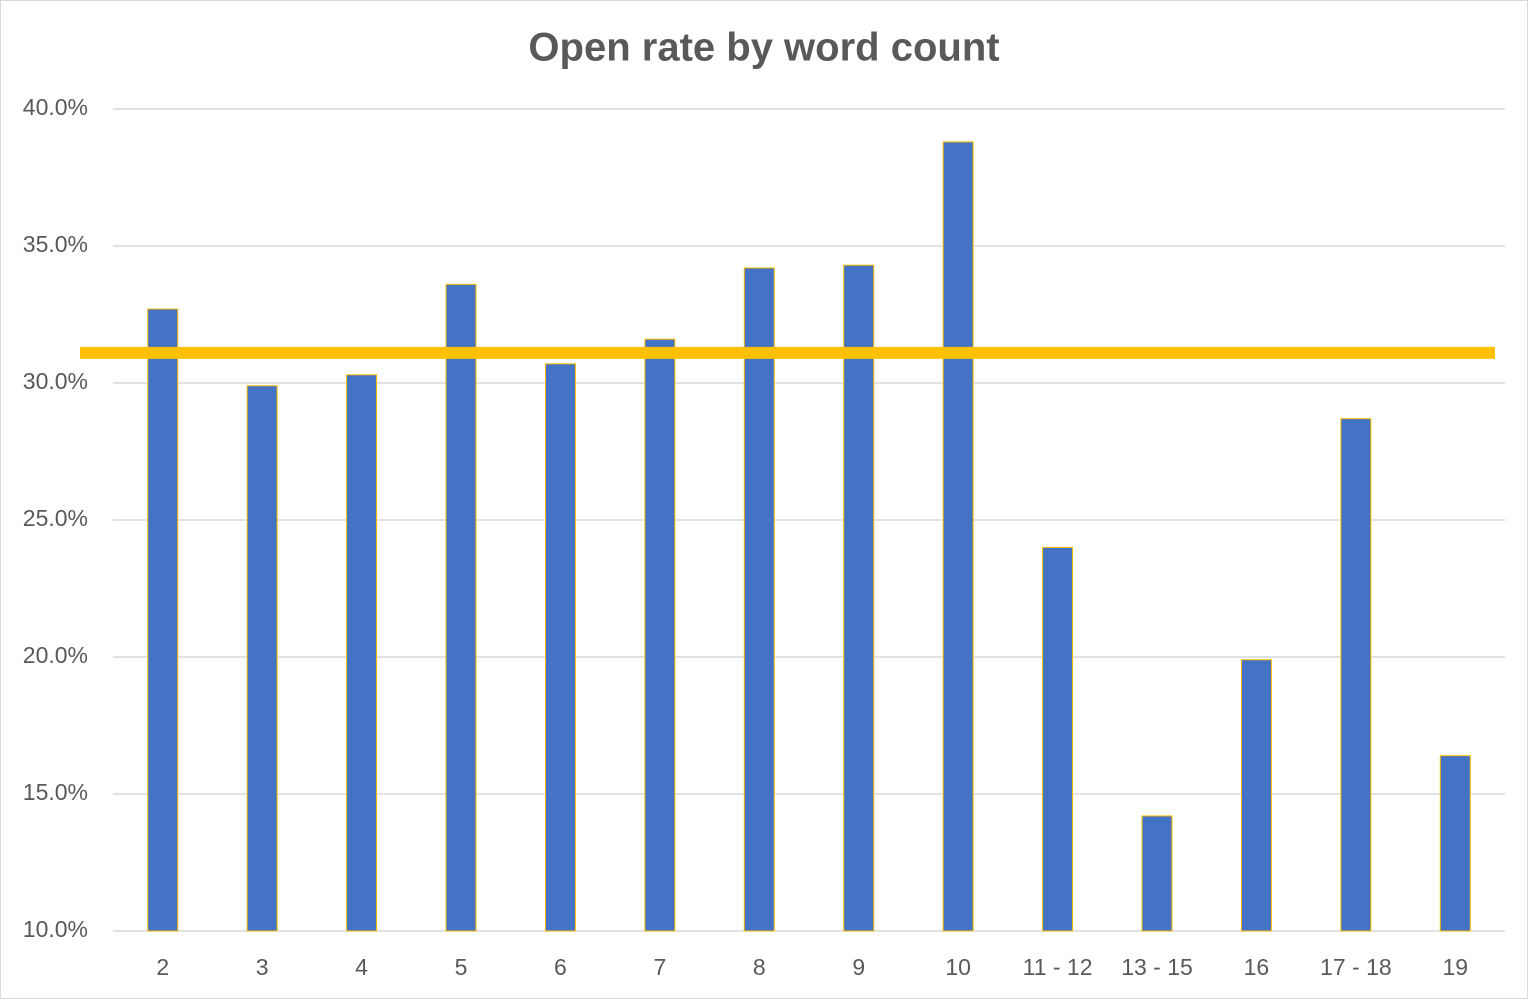 This screenshot has height=1000, width=1529. Describe the element at coordinates (55, 518) in the screenshot. I see `y-tick-label: 25.0%` at that location.